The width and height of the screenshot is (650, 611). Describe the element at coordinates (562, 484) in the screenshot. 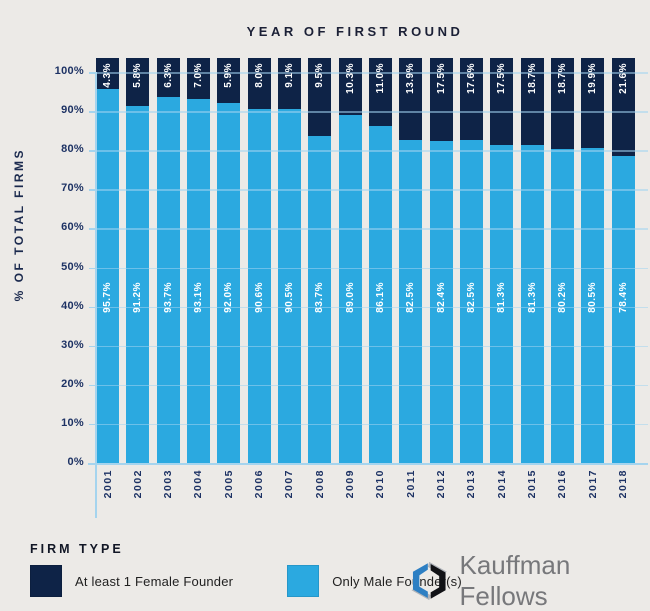

I see `x-tick-label-2016: 2016` at that location.